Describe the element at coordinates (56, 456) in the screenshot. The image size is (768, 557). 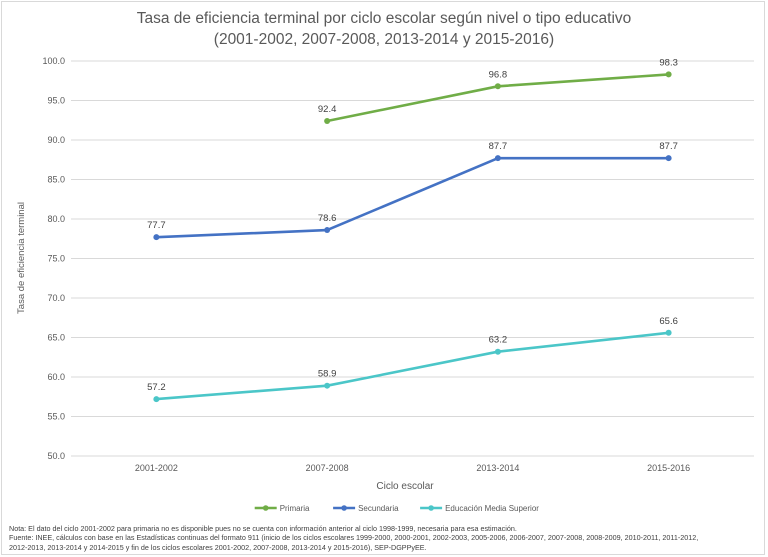
I see `y-tick-label: 50.0` at that location.